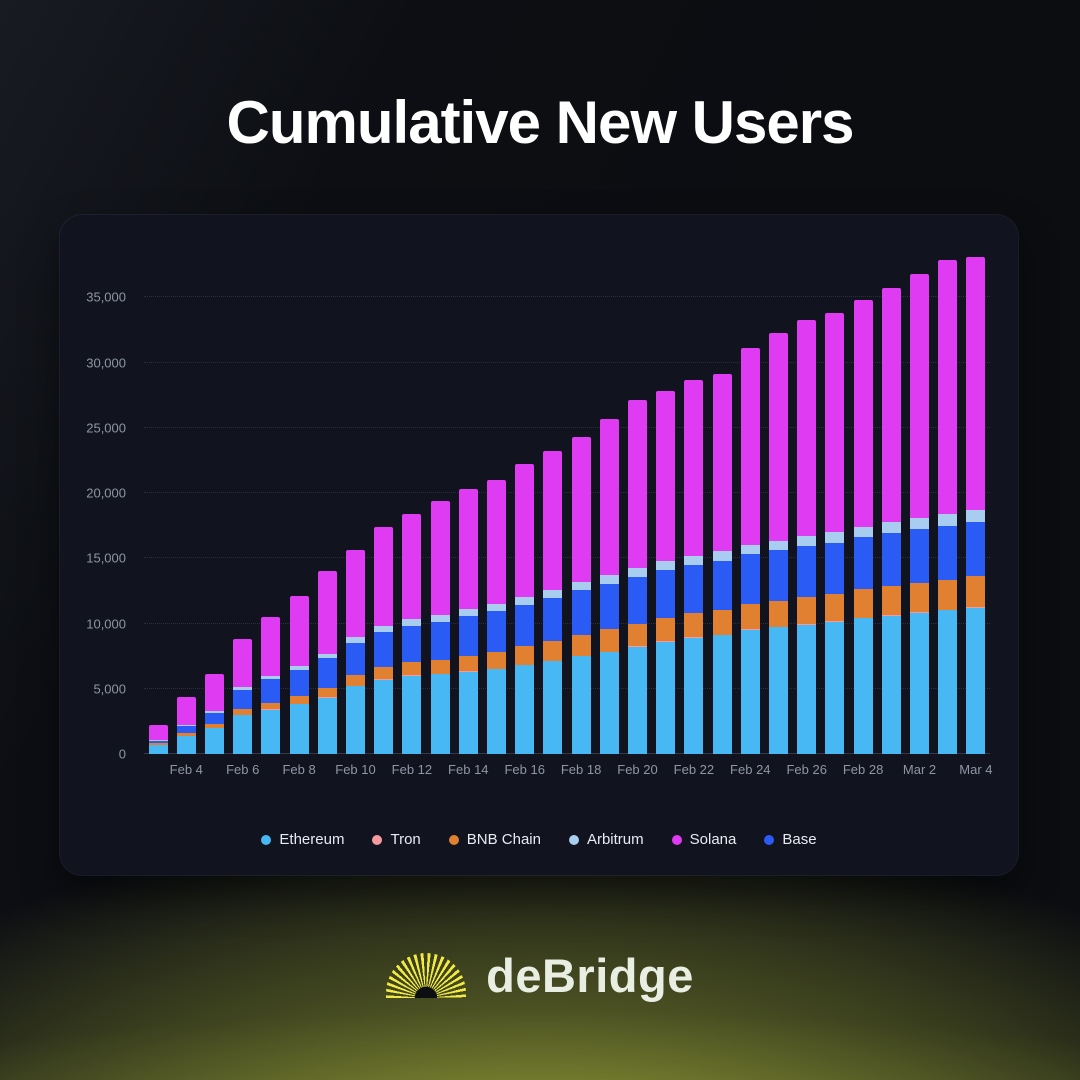 The image size is (1080, 1080). I want to click on legend-label: Solana, so click(713, 839).